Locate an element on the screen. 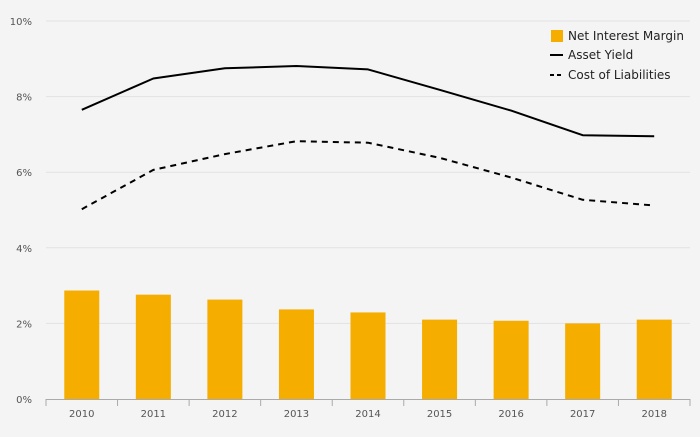 This screenshot has height=437, width=700. x-tick-label: 2018 is located at coordinates (653, 414).